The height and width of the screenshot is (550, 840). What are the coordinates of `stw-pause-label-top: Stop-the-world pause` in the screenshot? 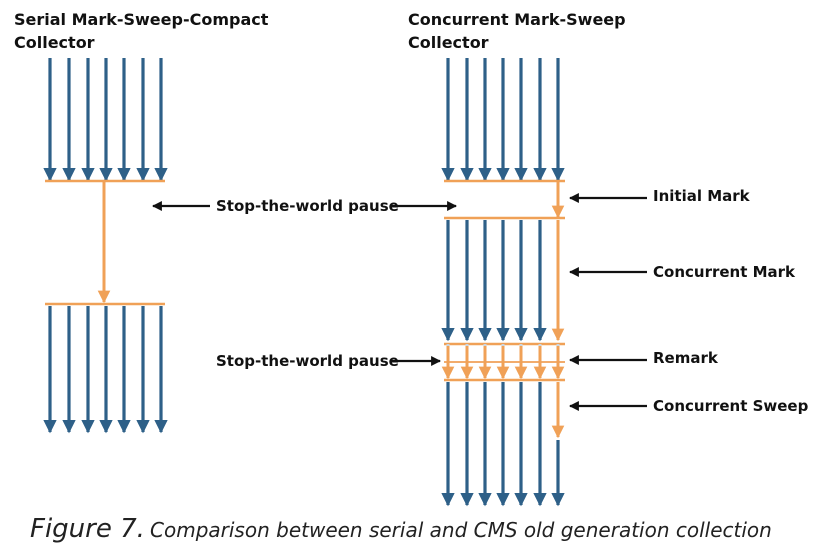 It's located at (307, 206).